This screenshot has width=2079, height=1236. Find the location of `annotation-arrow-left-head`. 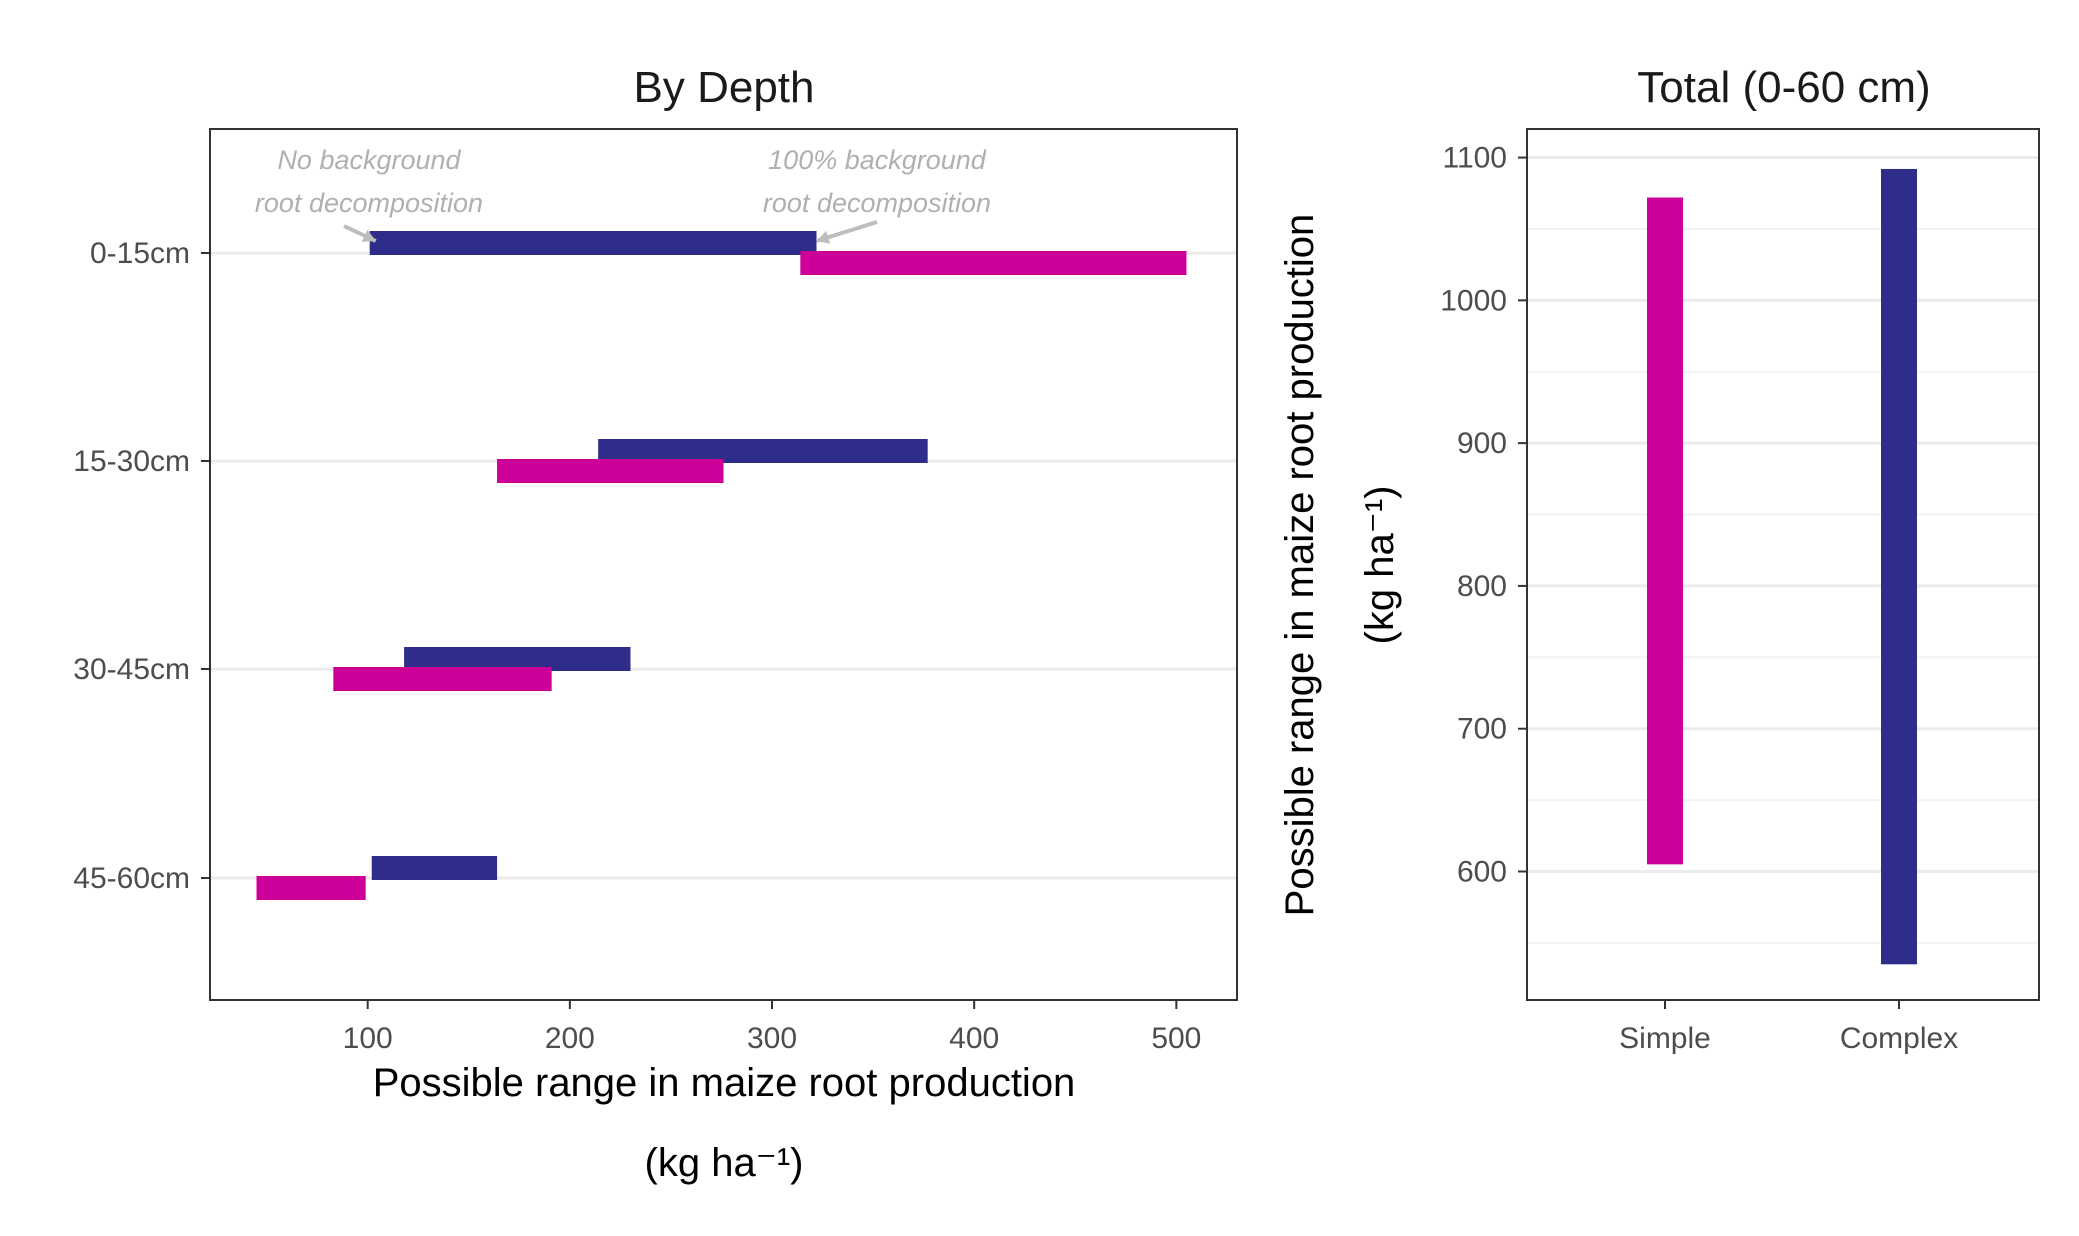

annotation-arrow-left-head is located at coordinates (368, 235).